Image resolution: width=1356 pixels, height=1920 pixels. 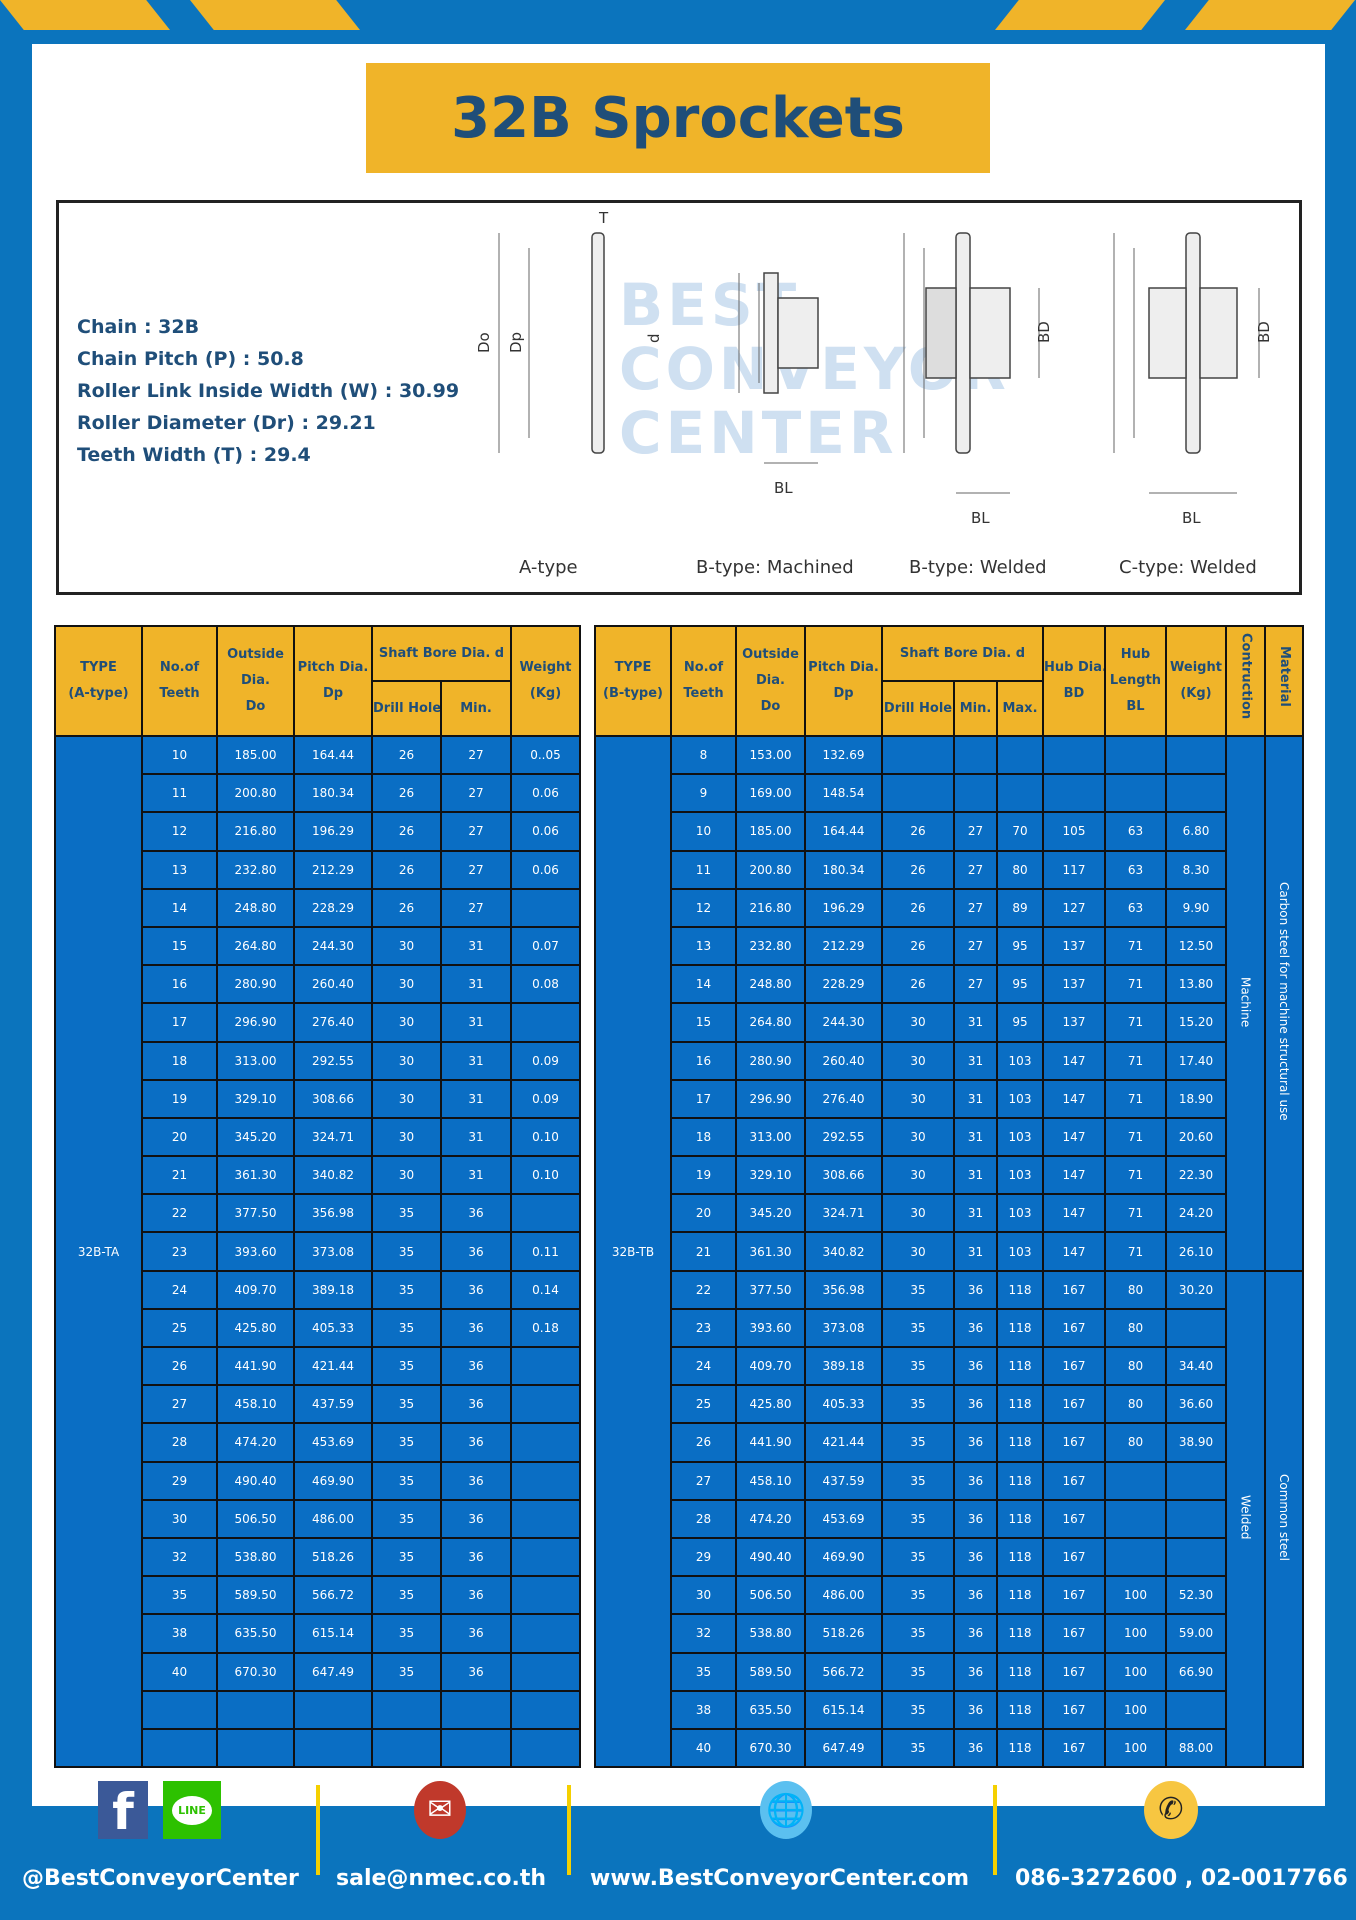 What do you see at coordinates (949, 1098) in the screenshot?
I see `table-row: 17 296.90 276.40 30 31 103 147 71 18.90` at bounding box center [949, 1098].